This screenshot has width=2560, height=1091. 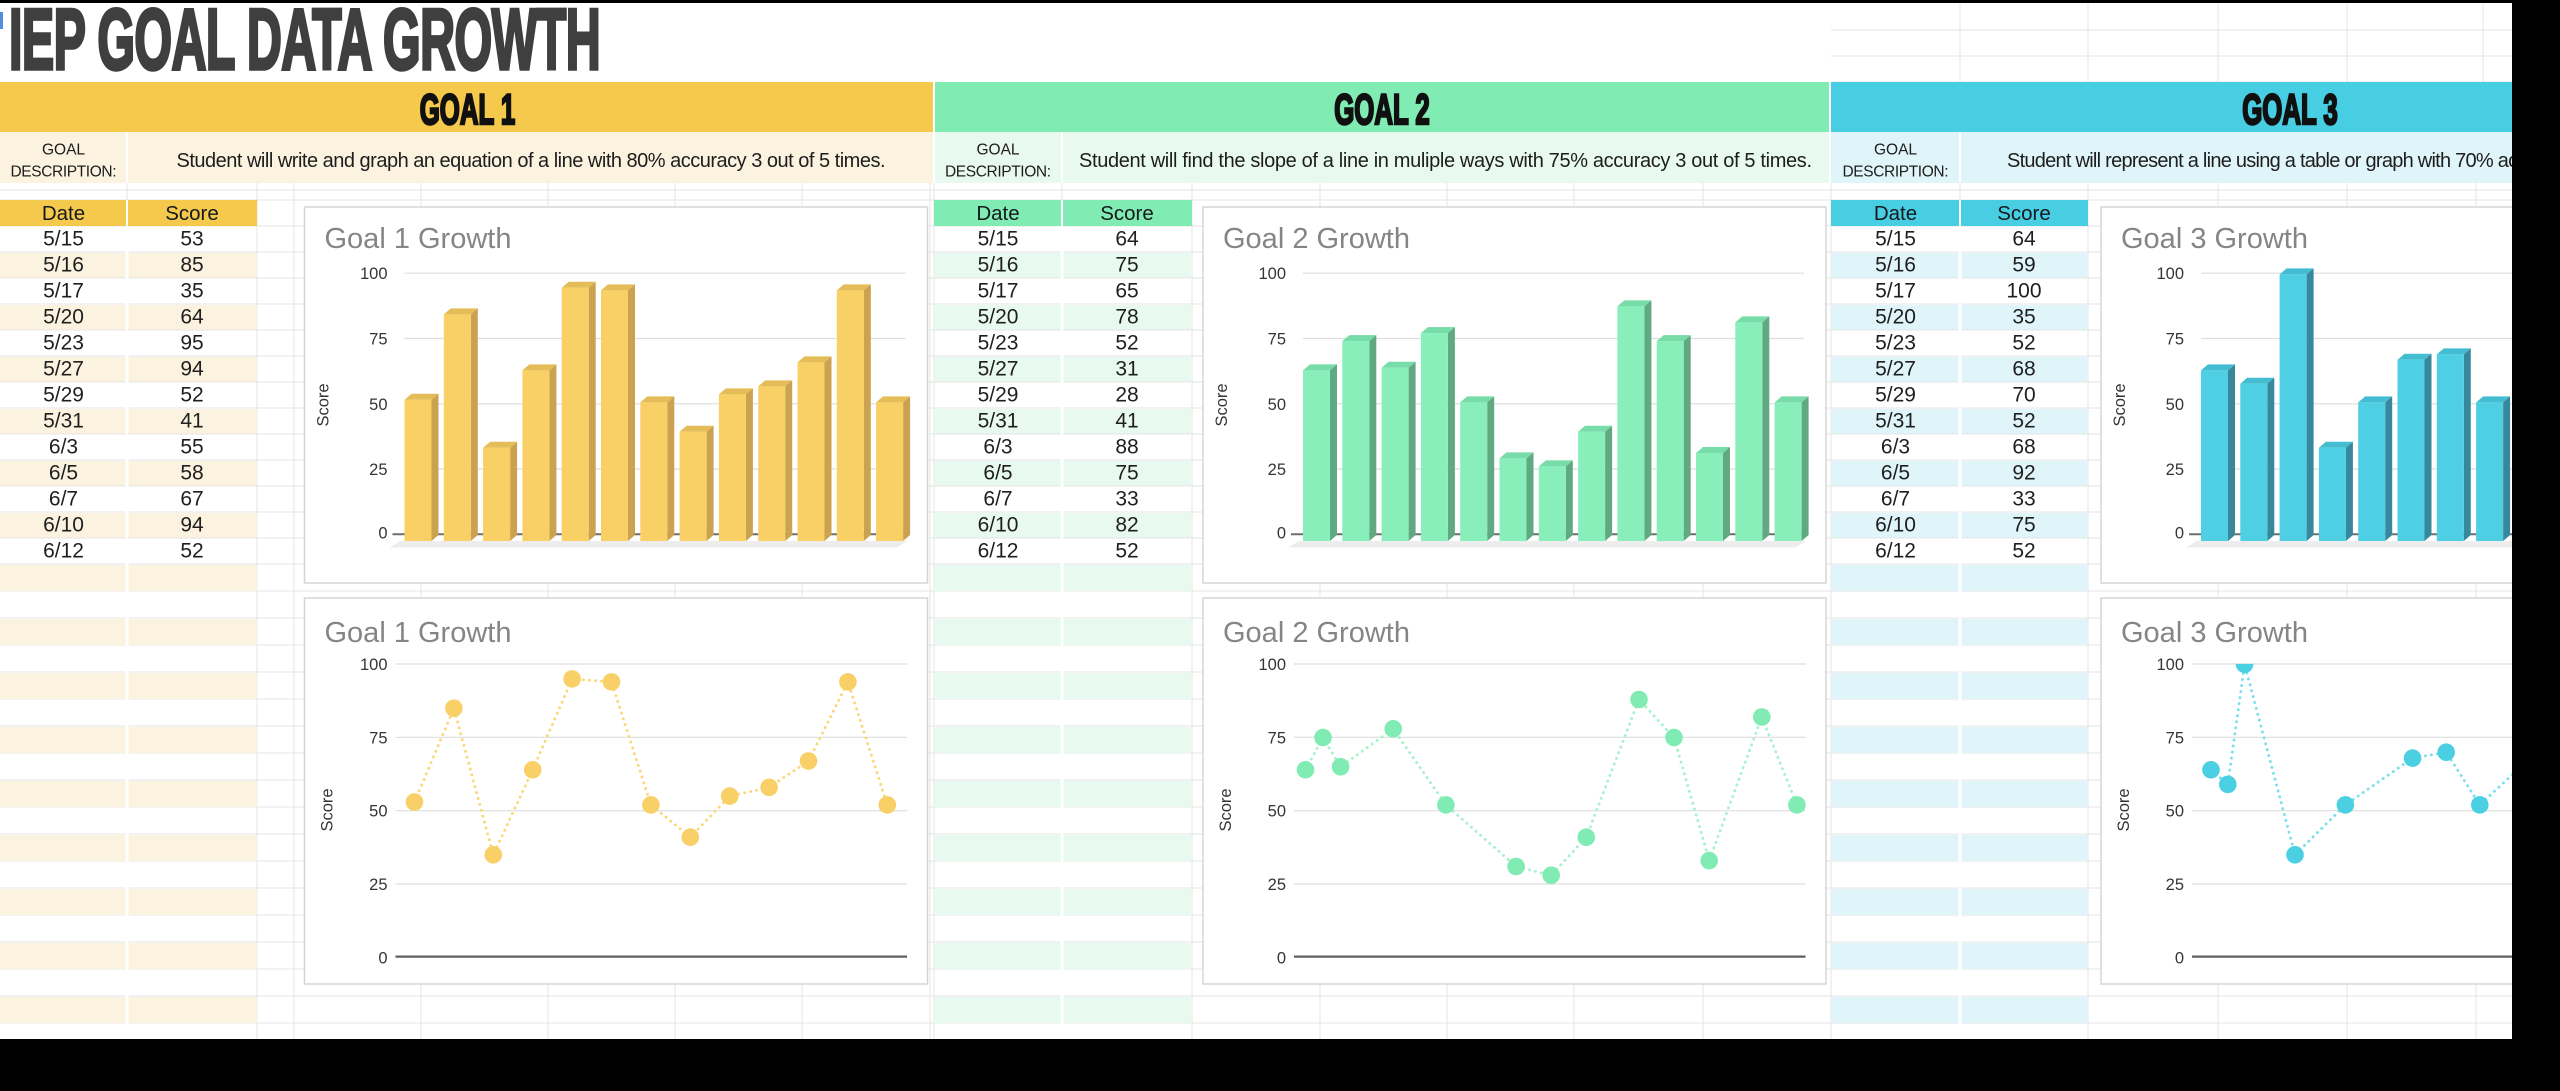 What do you see at coordinates (192, 525) in the screenshot?
I see `svg-text: 94` at bounding box center [192, 525].